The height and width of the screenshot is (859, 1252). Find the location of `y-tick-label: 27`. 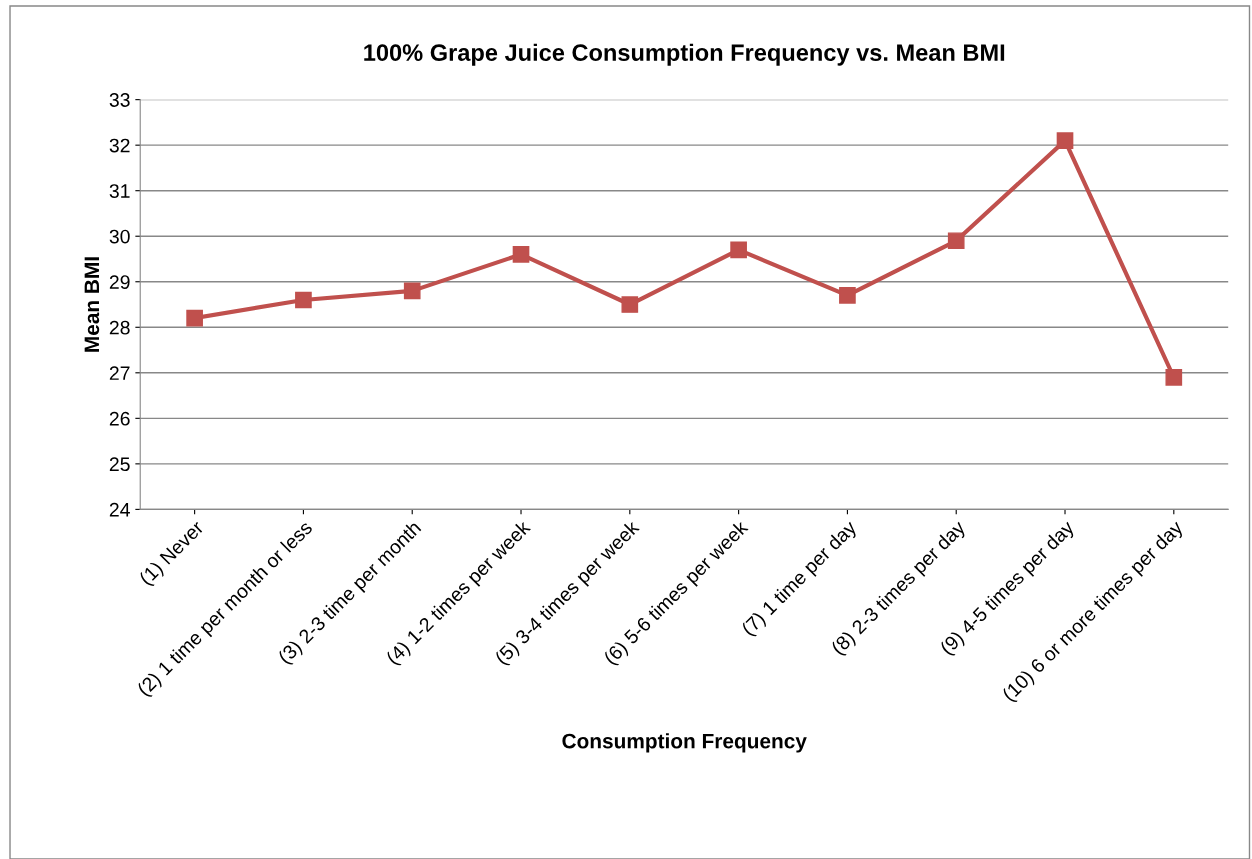

y-tick-label: 27 is located at coordinates (119, 373).